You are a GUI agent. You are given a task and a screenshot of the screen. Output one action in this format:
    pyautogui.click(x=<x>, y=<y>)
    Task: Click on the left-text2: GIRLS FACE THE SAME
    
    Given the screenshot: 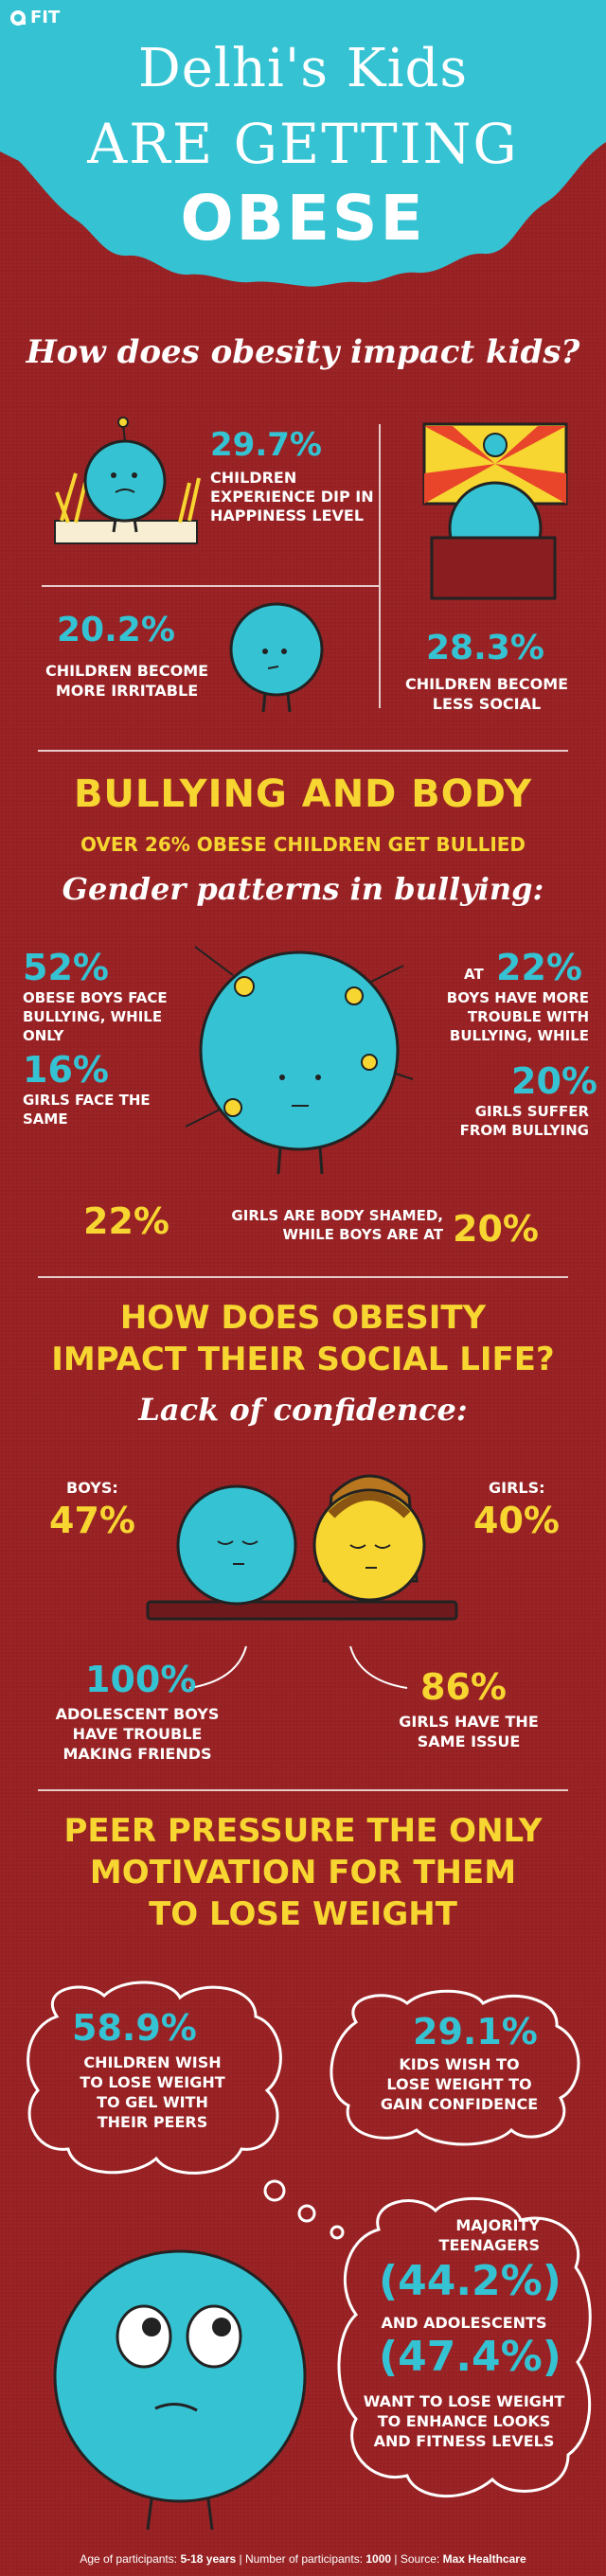 What is the action you would take?
    pyautogui.click(x=87, y=1110)
    